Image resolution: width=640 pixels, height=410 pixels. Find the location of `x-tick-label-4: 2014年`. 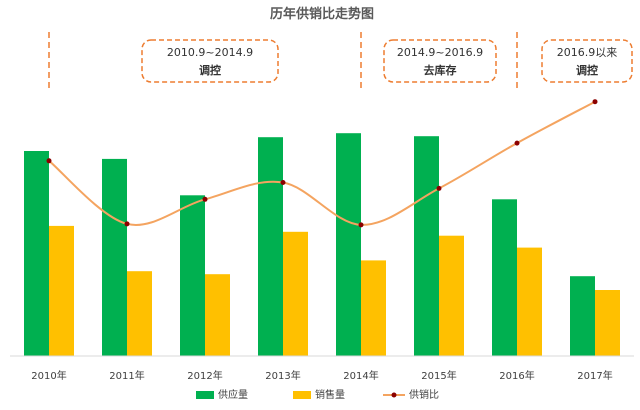

x-tick-label-4: 2014年 is located at coordinates (360, 375).